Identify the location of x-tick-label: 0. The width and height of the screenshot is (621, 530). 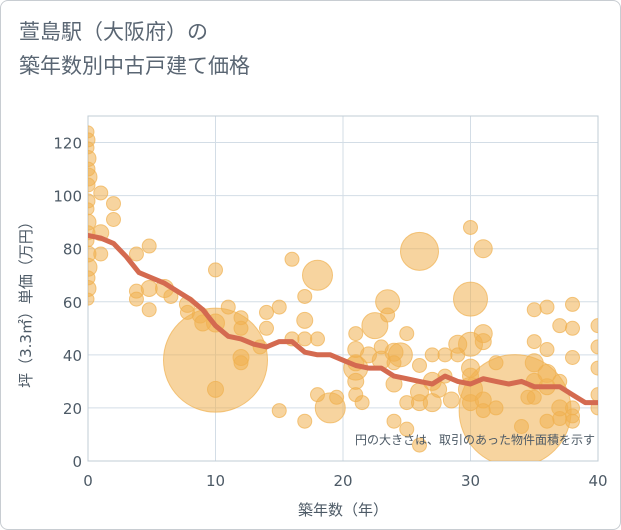
(88, 481).